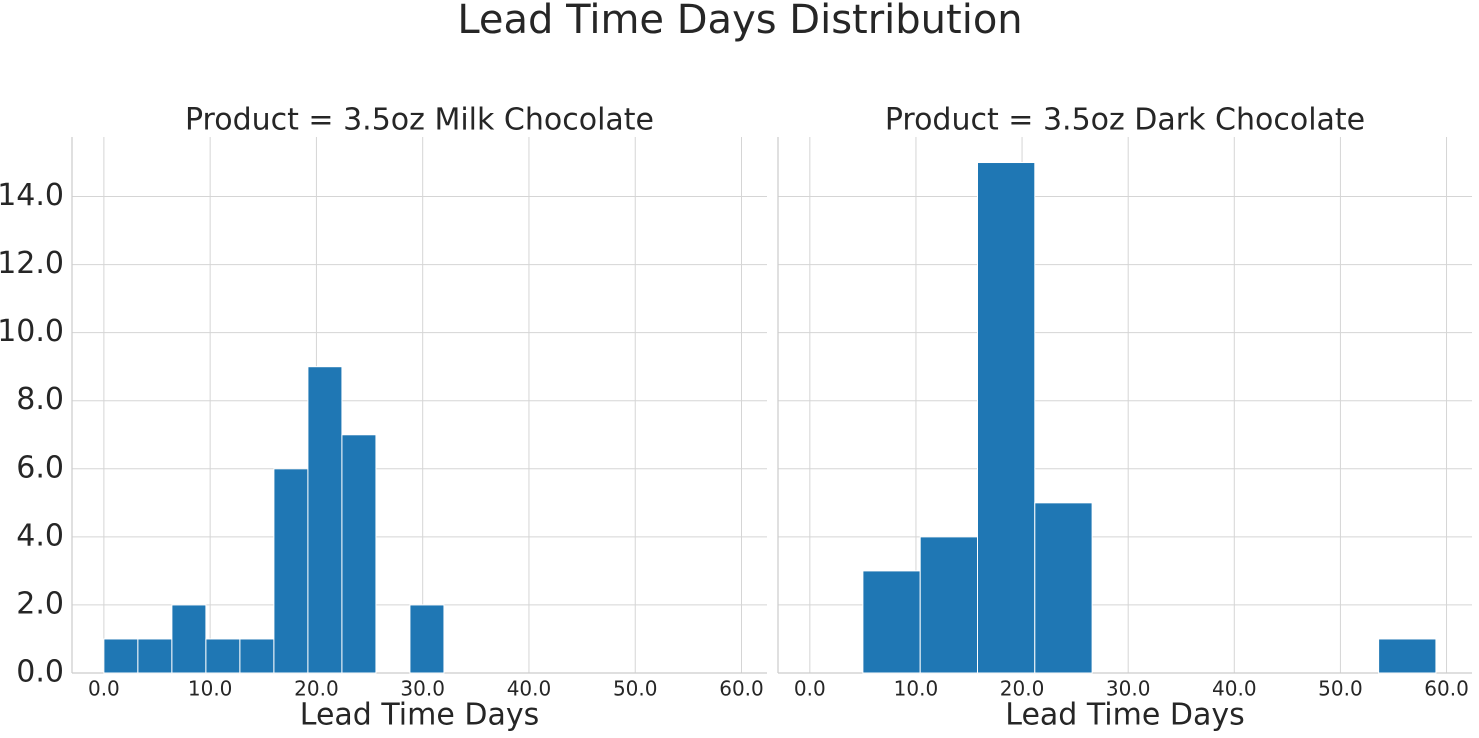 The width and height of the screenshot is (1479, 738). Describe the element at coordinates (40, 399) in the screenshot. I see `y-tick-label: 8.0` at that location.